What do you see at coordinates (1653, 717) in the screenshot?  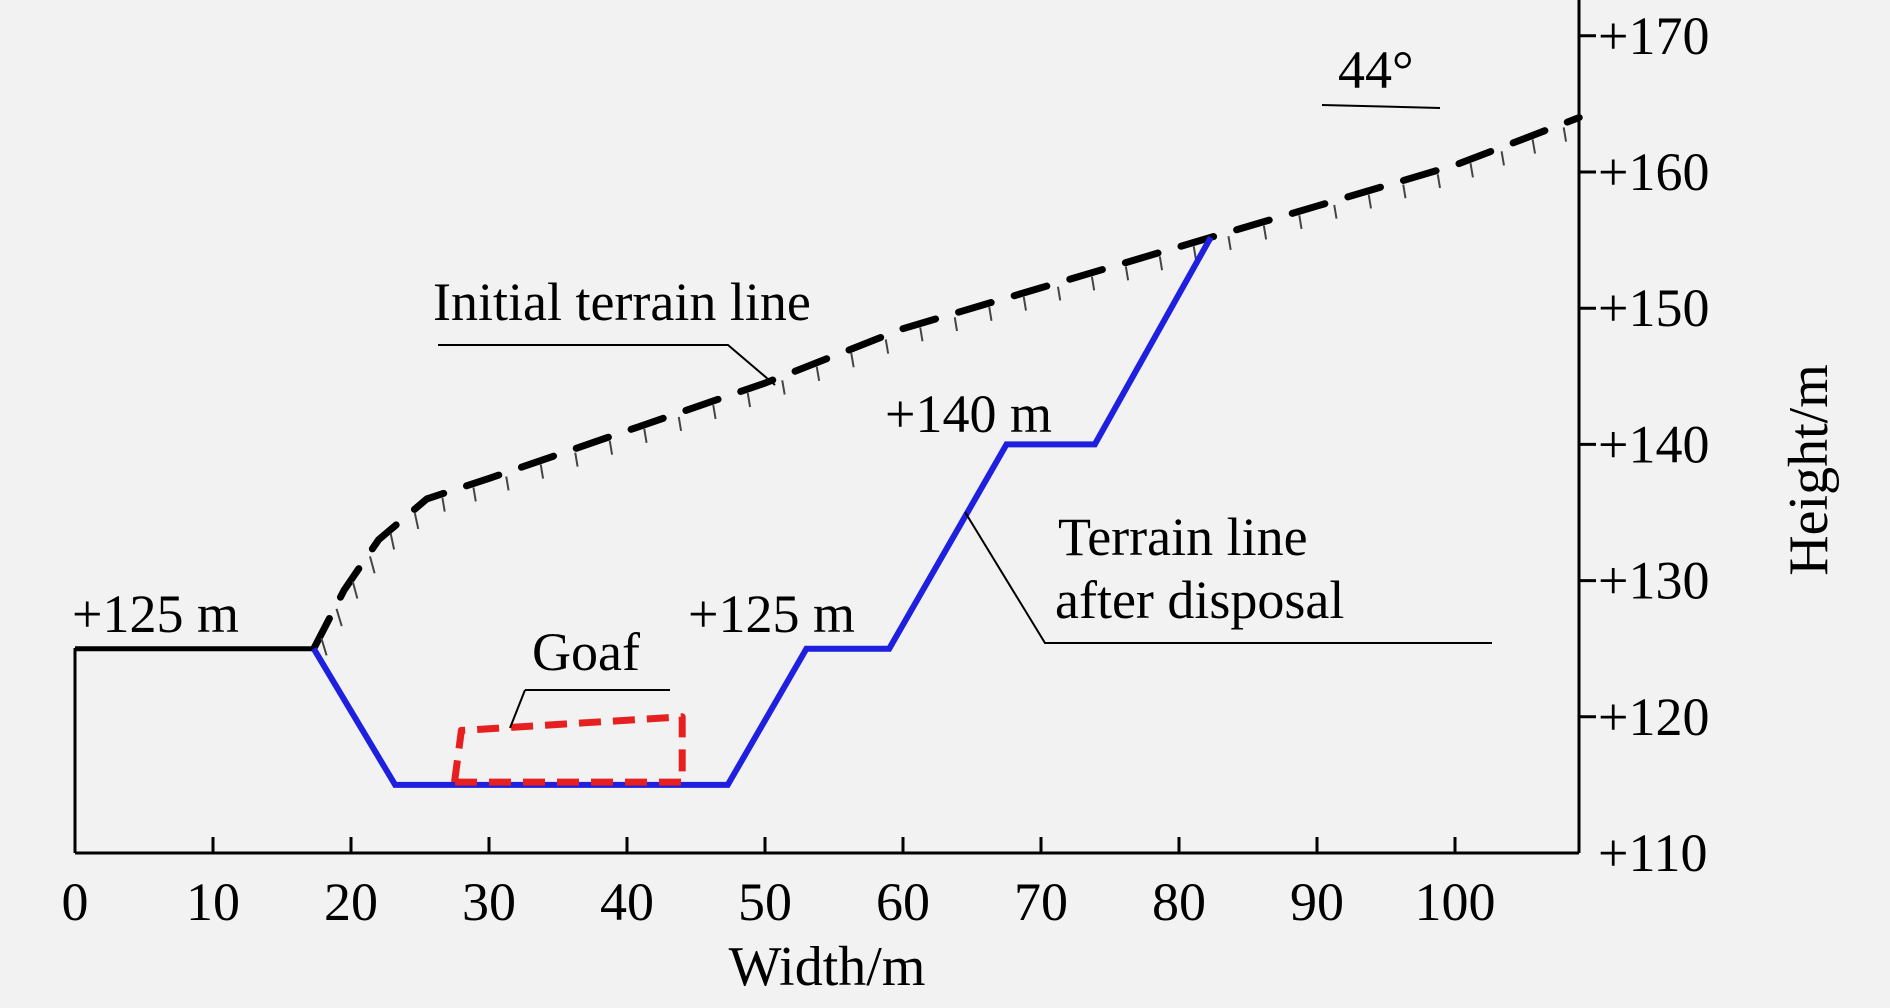 I see `y-tick-label: +120` at bounding box center [1653, 717].